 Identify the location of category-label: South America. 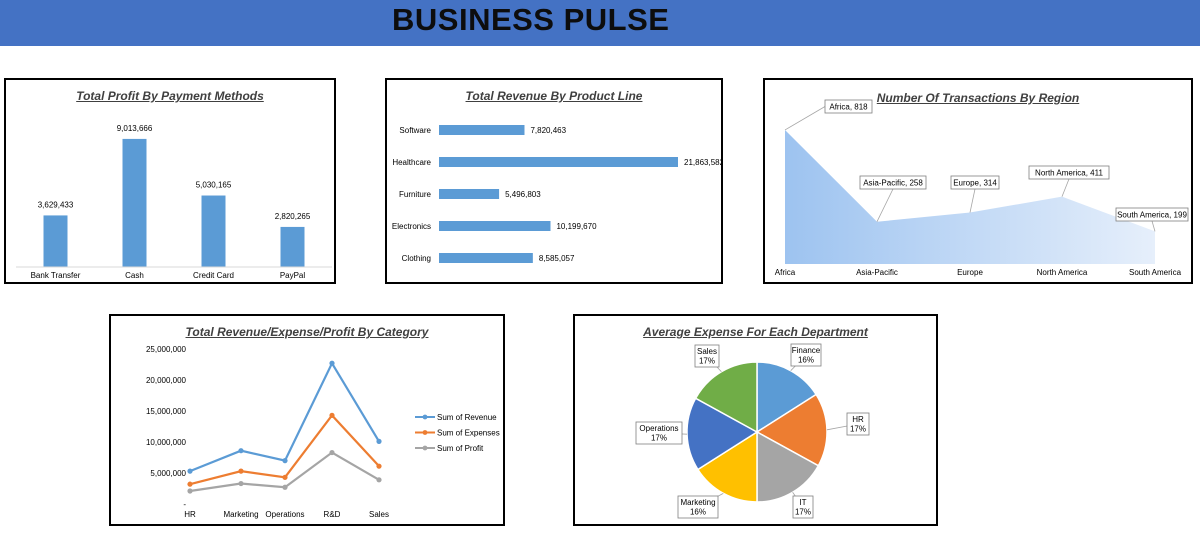
(1155, 272).